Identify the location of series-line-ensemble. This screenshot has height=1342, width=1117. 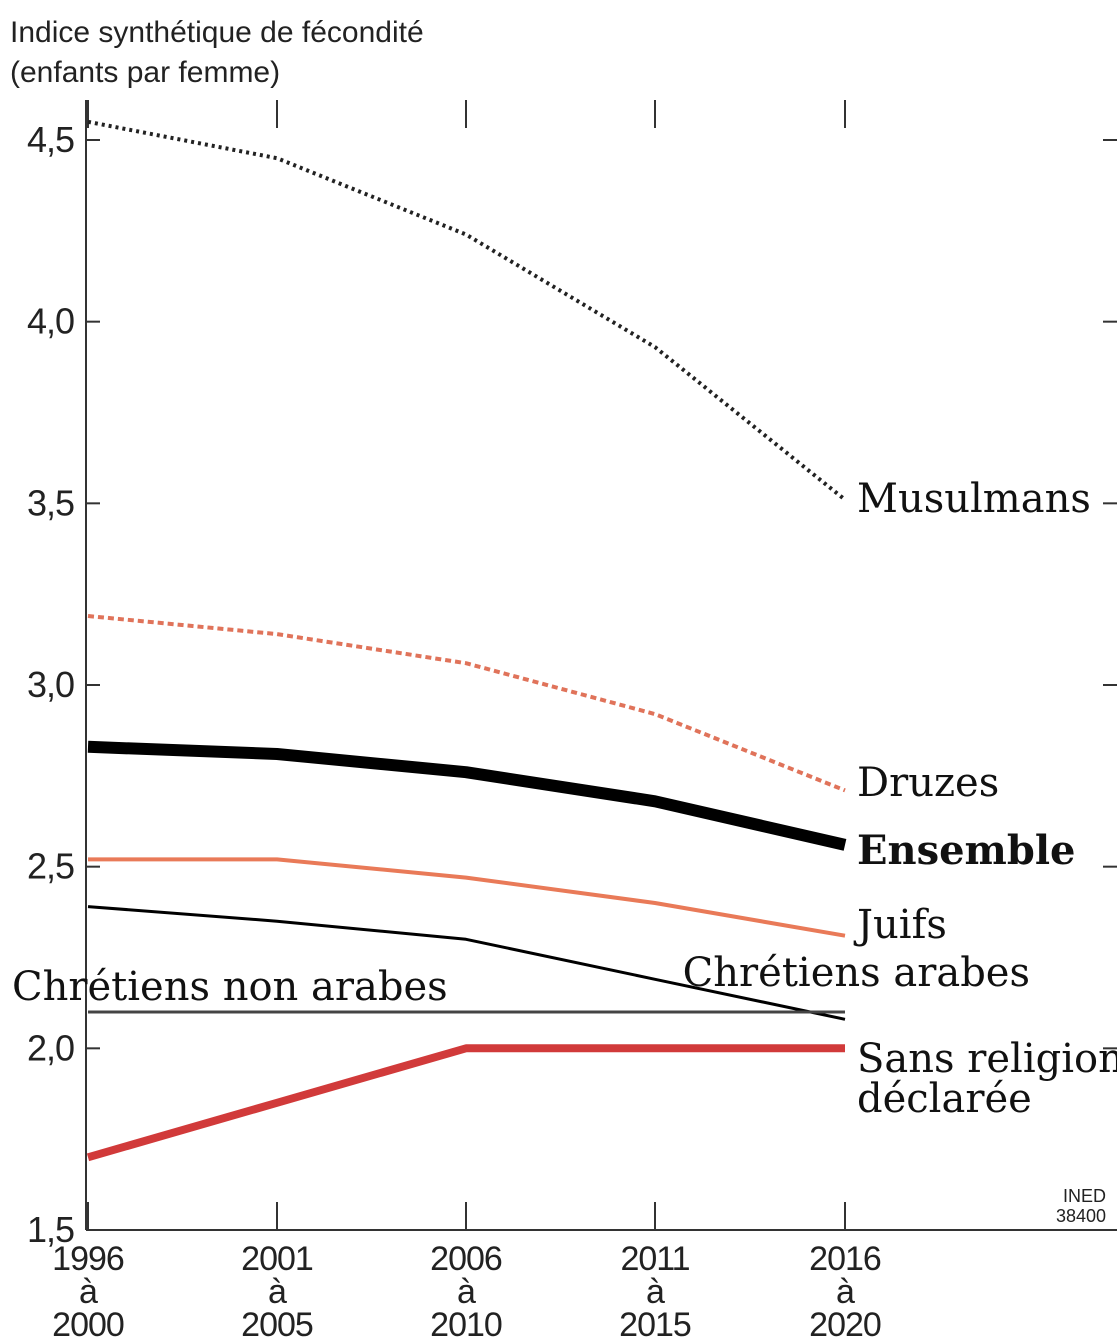
(467, 795).